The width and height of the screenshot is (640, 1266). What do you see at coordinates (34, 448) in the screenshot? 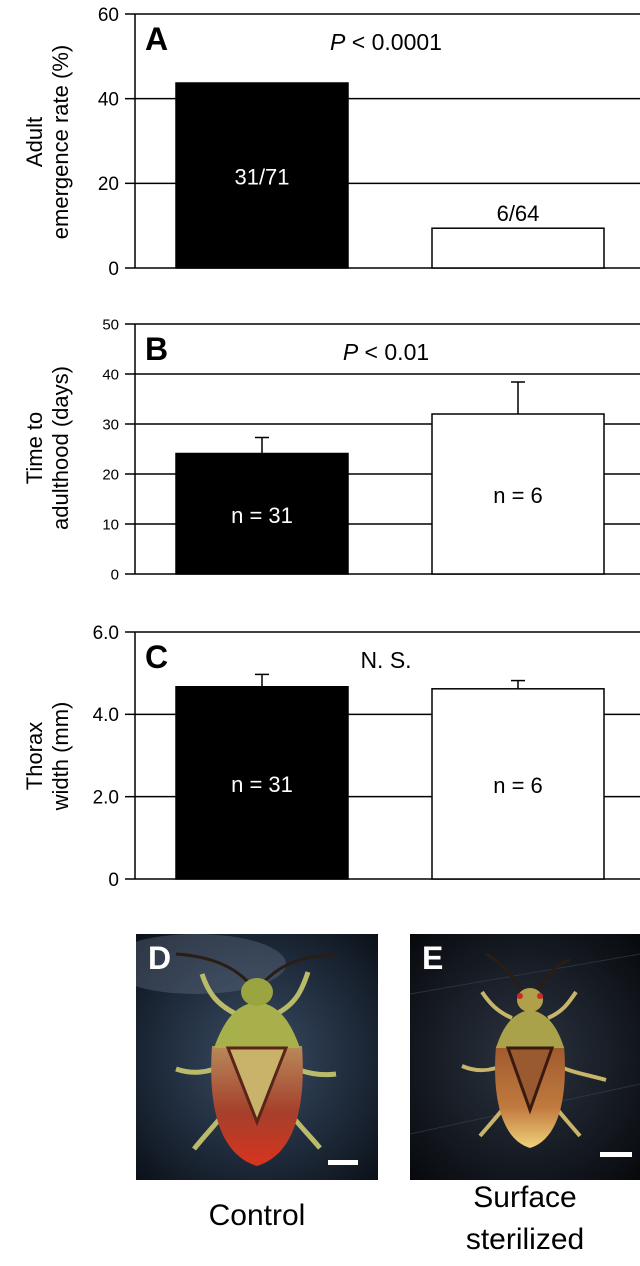
I see `y-axis-label-line1: Time to` at bounding box center [34, 448].